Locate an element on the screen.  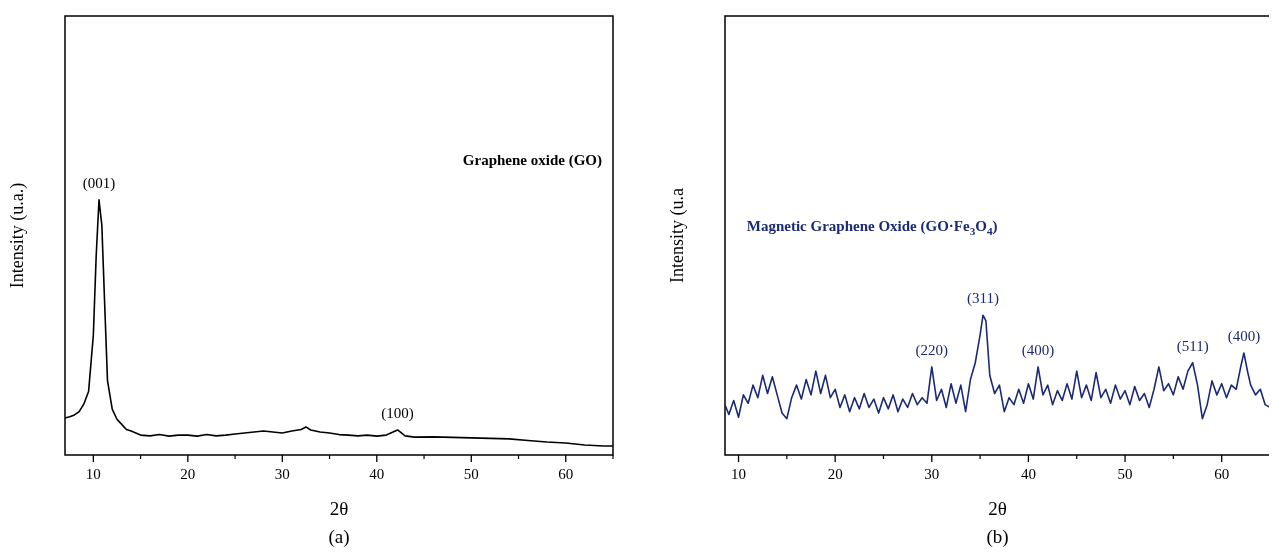
annotation: (311) is located at coordinates (983, 299).